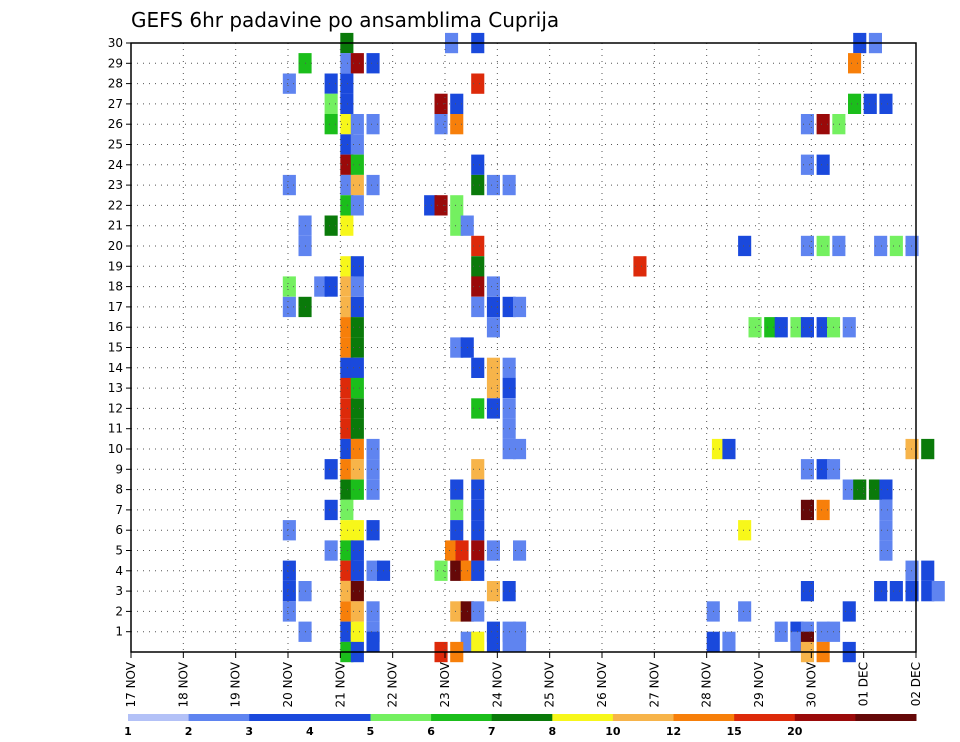 The image size is (960, 742). Describe the element at coordinates (119, 632) in the screenshot. I see `y-tick-label: 1` at that location.